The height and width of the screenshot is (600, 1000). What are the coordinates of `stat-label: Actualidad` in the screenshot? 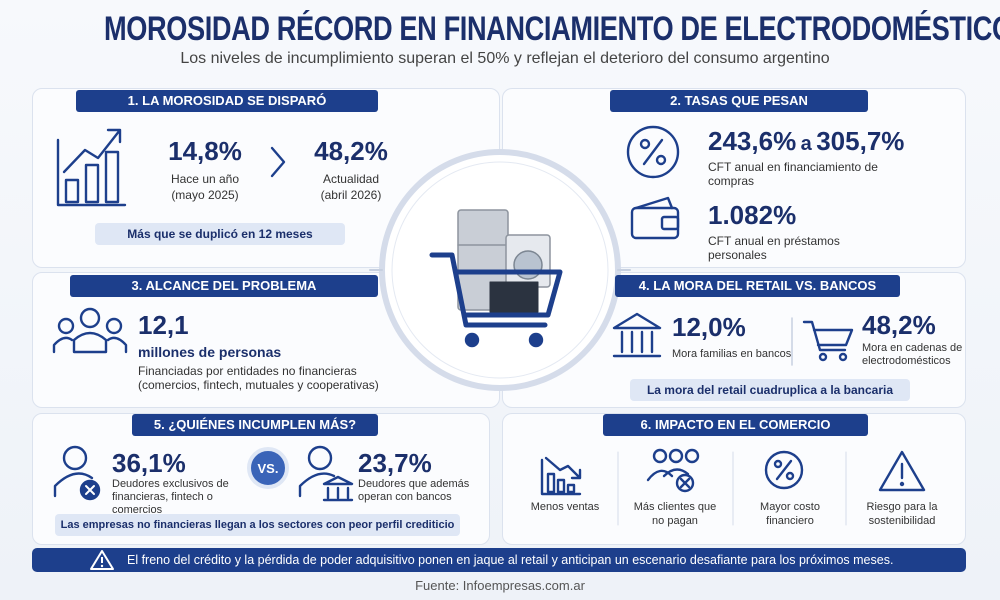 It's located at (351, 179).